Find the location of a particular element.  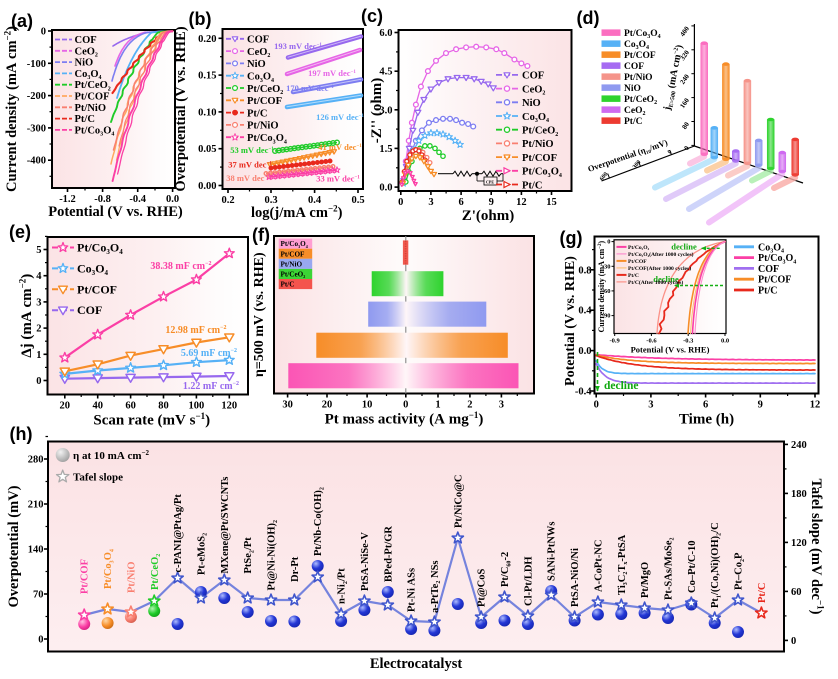

svg-text: 38.38 mF cm−2 is located at coordinates (180, 266).